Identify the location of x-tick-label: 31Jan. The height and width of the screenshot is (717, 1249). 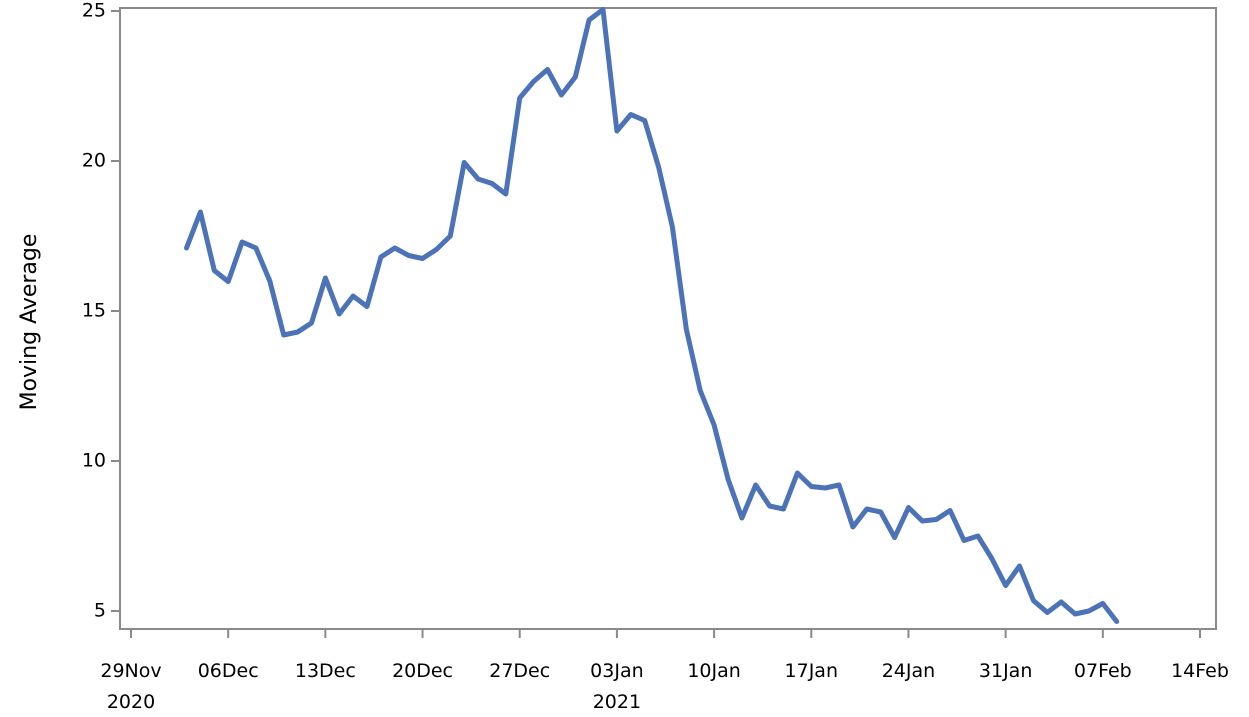
(1005, 671).